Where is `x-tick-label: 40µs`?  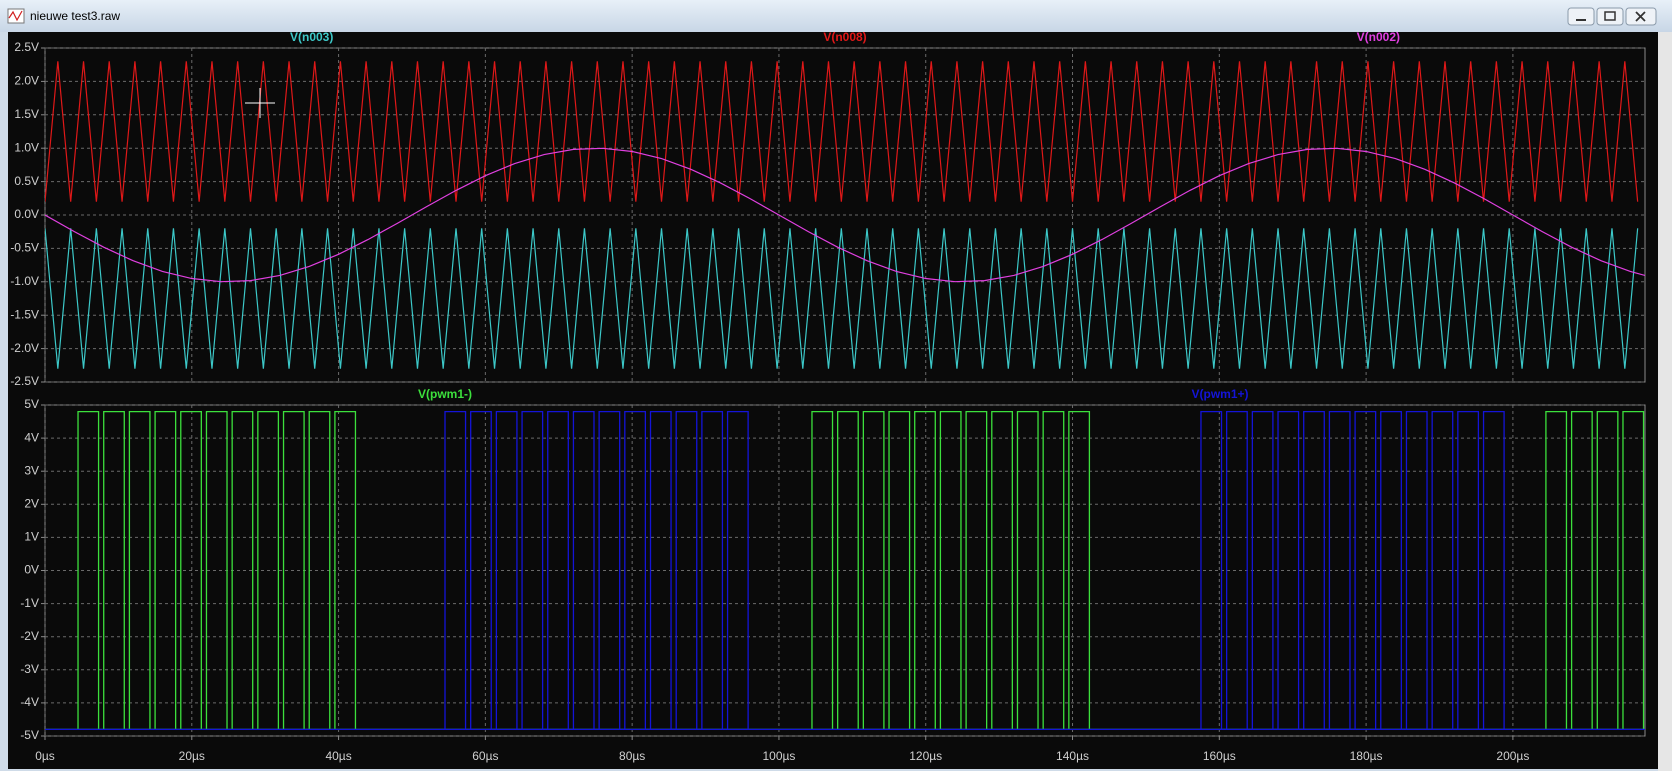
x-tick-label: 40µs is located at coordinates (338, 756).